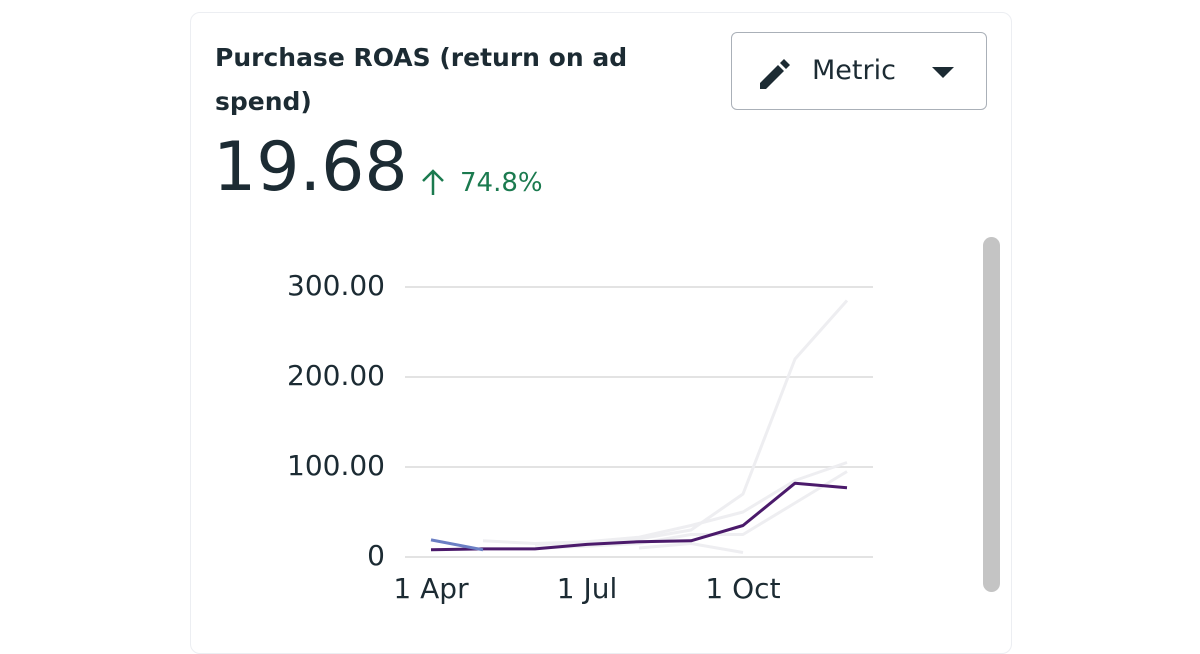 Image resolution: width=1200 pixels, height=654 pixels. I want to click on x-tick-label: 1 Apr, so click(431, 588).